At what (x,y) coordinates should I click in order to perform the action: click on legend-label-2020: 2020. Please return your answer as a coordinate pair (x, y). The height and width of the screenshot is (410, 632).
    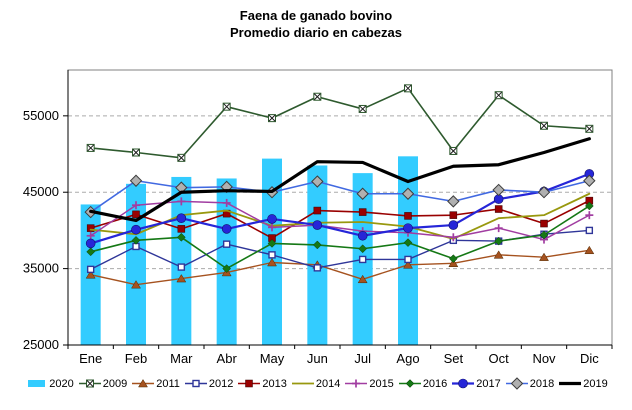
    Looking at the image, I should click on (61, 383).